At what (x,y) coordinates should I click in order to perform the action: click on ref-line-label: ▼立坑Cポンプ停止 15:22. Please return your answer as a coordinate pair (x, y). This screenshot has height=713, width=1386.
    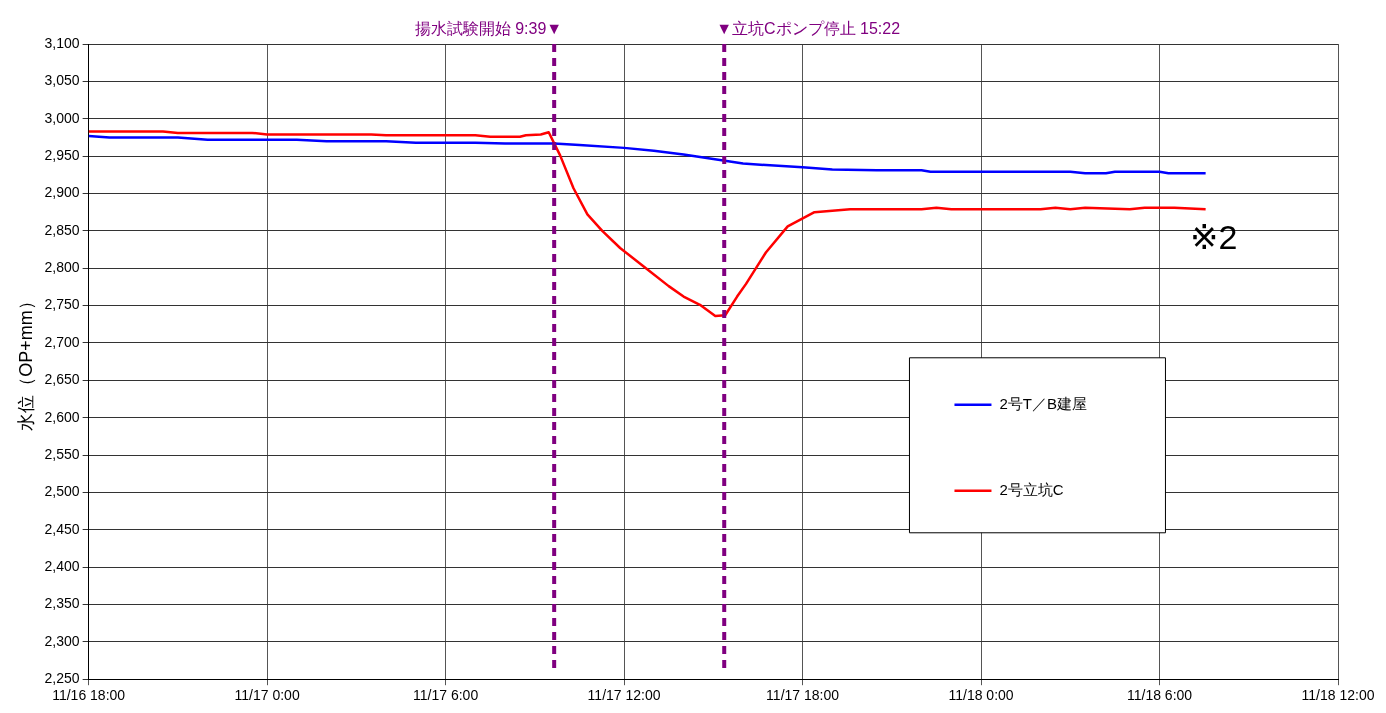
    Looking at the image, I should click on (808, 29).